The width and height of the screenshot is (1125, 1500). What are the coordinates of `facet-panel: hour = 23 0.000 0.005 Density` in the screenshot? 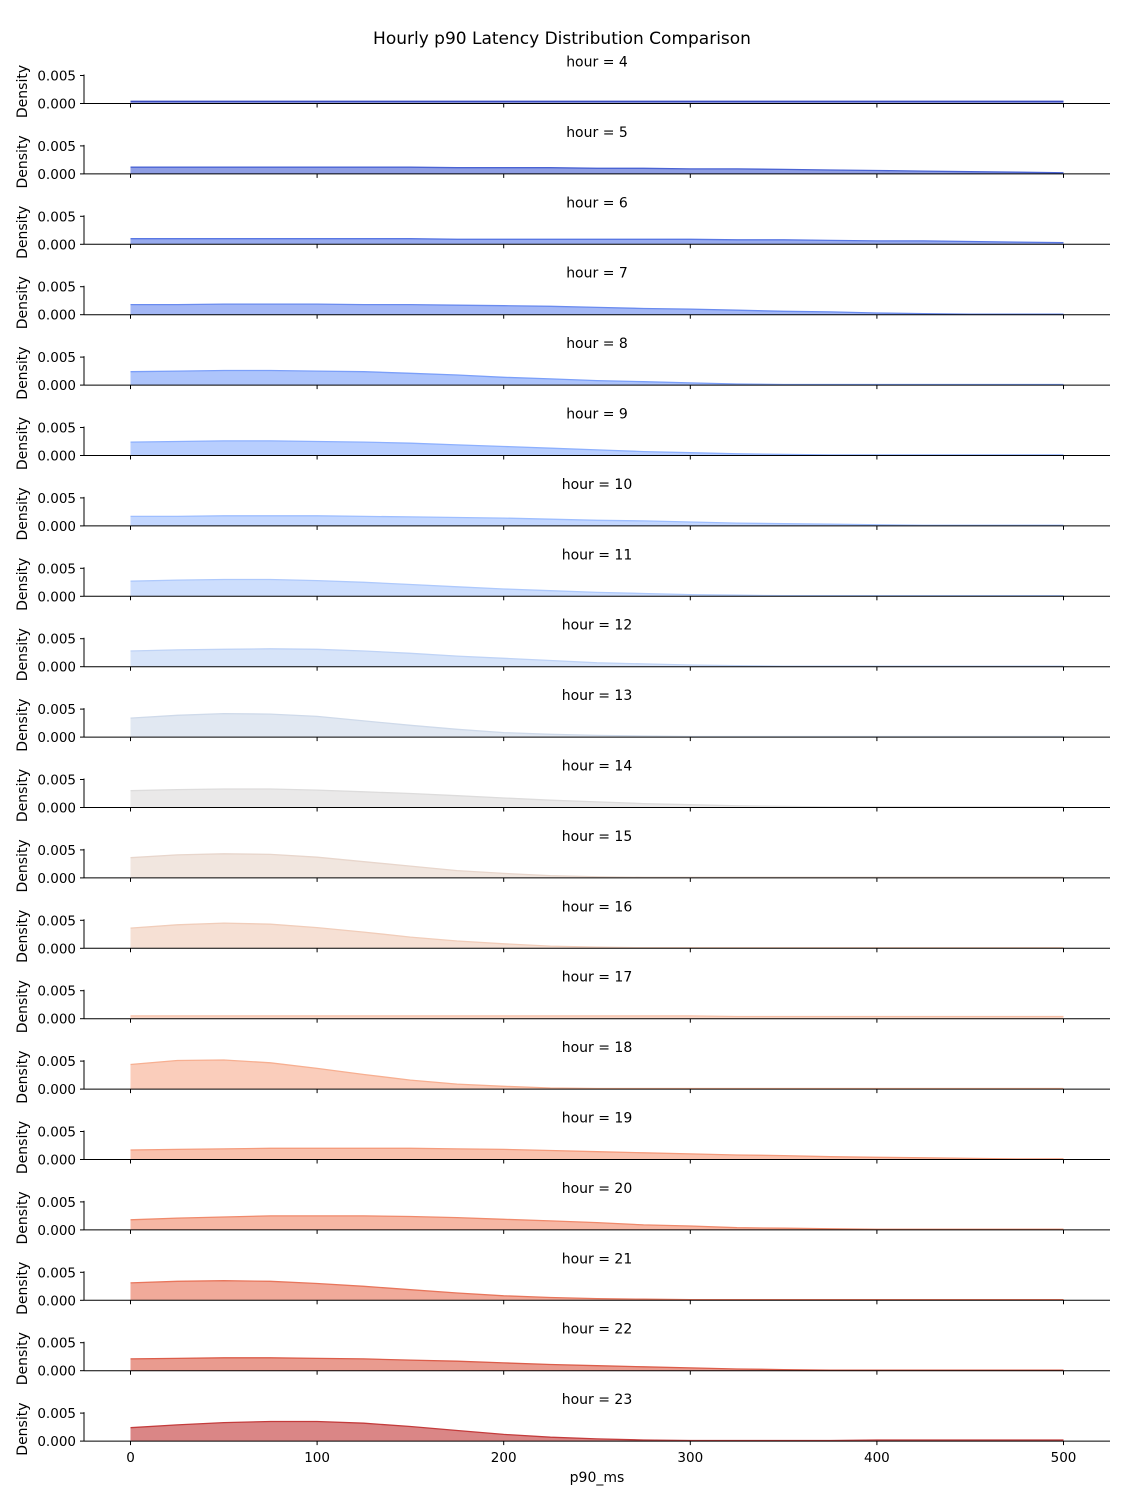 It's located at (562, 1424).